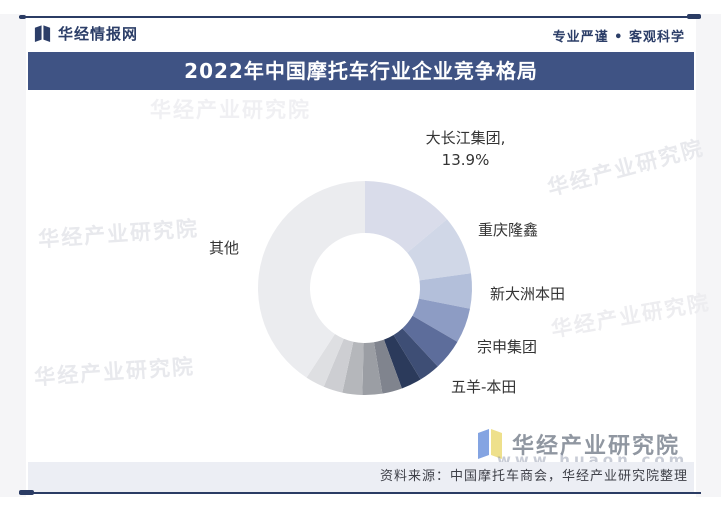  What do you see at coordinates (42, 33) in the screenshot?
I see `huajing-logo-icon` at bounding box center [42, 33].